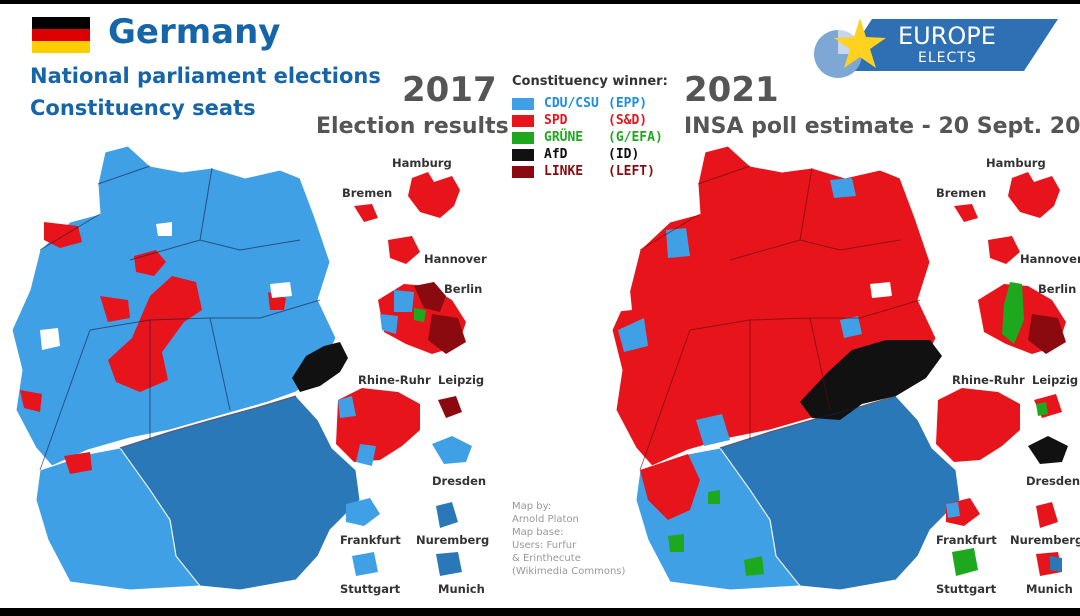 The height and width of the screenshot is (616, 1080). What do you see at coordinates (155, 334) in the screenshot?
I see `spd-region-hesse` at bounding box center [155, 334].